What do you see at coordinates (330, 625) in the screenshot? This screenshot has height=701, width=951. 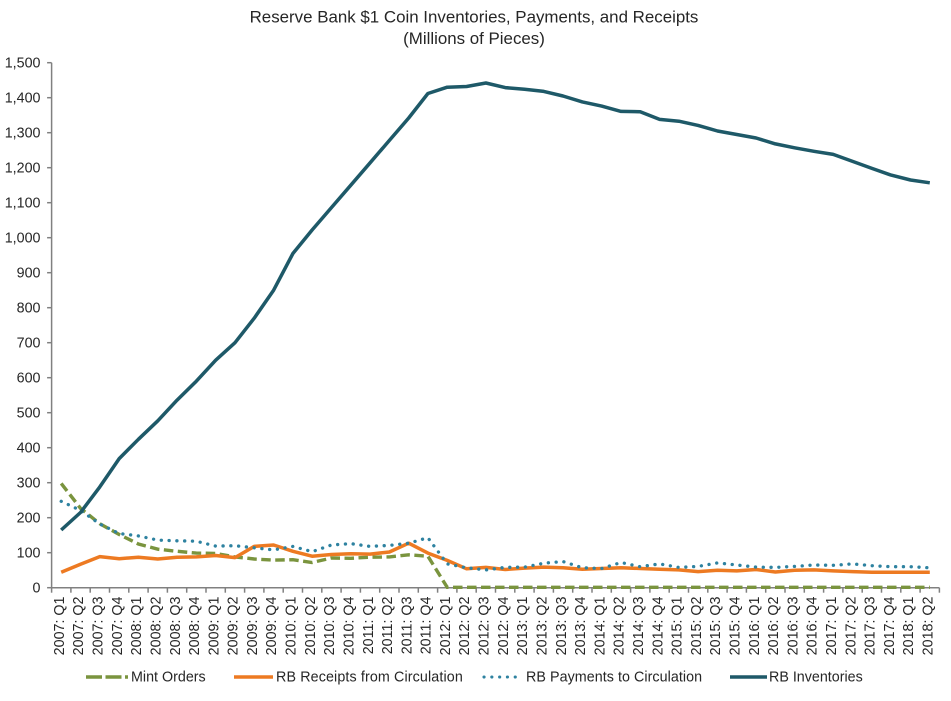 I see `svg-text: 2010: Q3` at bounding box center [330, 625].